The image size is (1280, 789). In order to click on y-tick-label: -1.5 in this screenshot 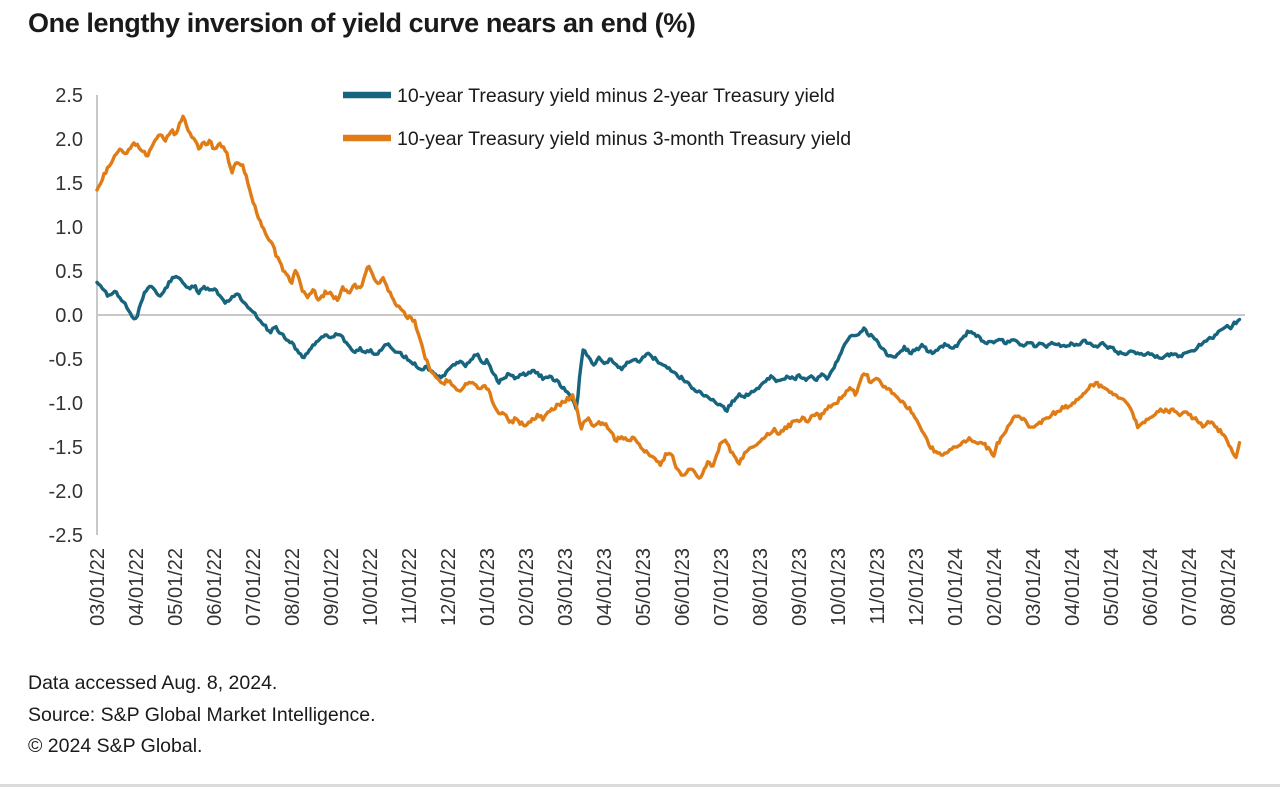, I will do `click(66, 448)`.